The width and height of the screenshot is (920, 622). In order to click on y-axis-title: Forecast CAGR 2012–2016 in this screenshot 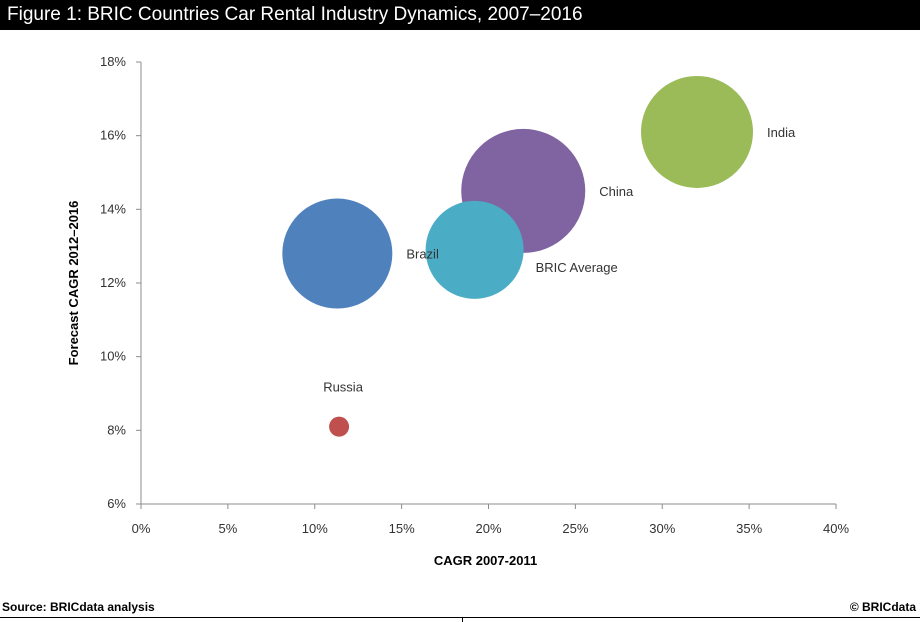, I will do `click(73, 283)`.